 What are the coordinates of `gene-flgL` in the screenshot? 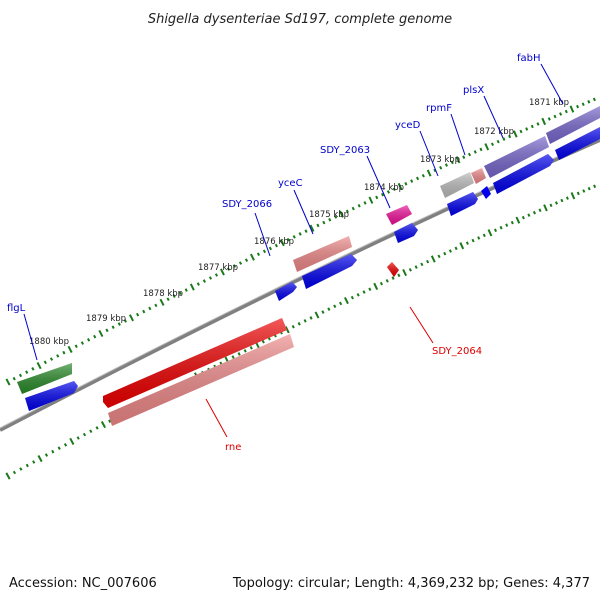 It's located at (44, 378).